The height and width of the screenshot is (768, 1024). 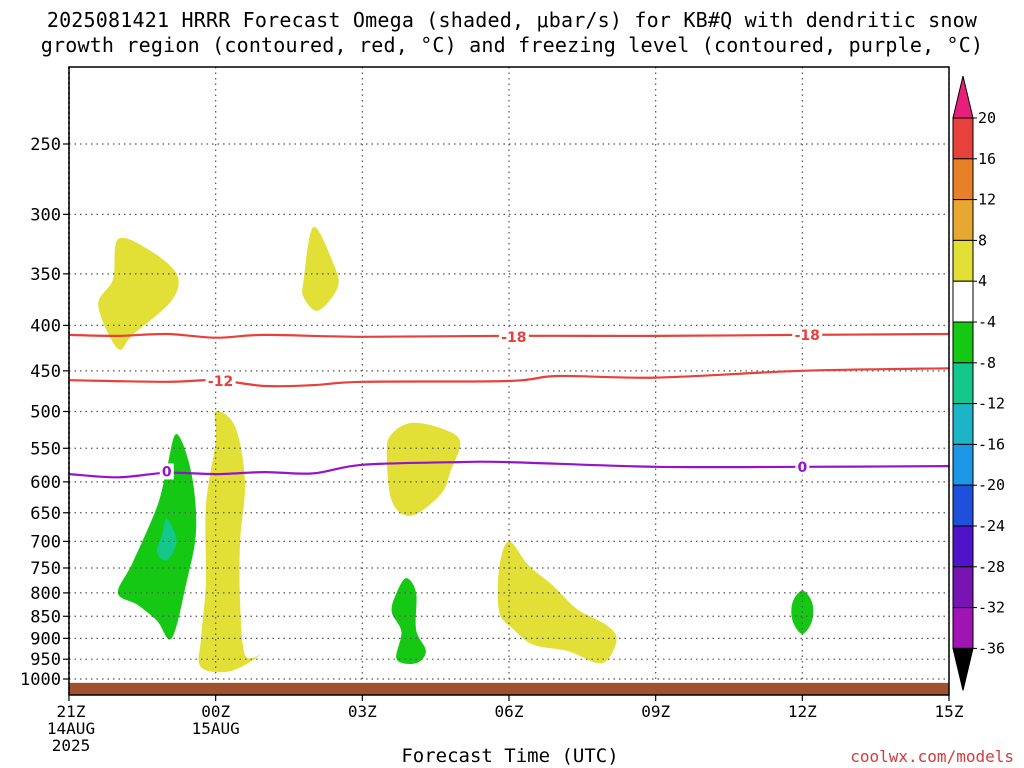 I want to click on colorbar-top-arrow, so click(x=963, y=97).